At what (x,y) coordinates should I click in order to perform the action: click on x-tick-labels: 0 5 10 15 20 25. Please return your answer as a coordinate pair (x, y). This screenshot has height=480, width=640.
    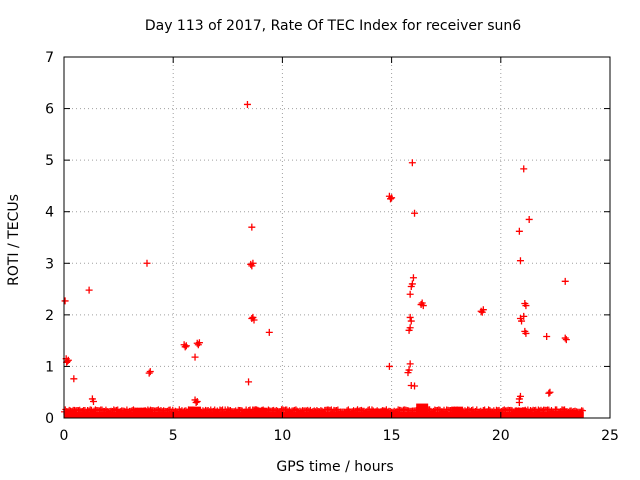
    Looking at the image, I should click on (339, 436).